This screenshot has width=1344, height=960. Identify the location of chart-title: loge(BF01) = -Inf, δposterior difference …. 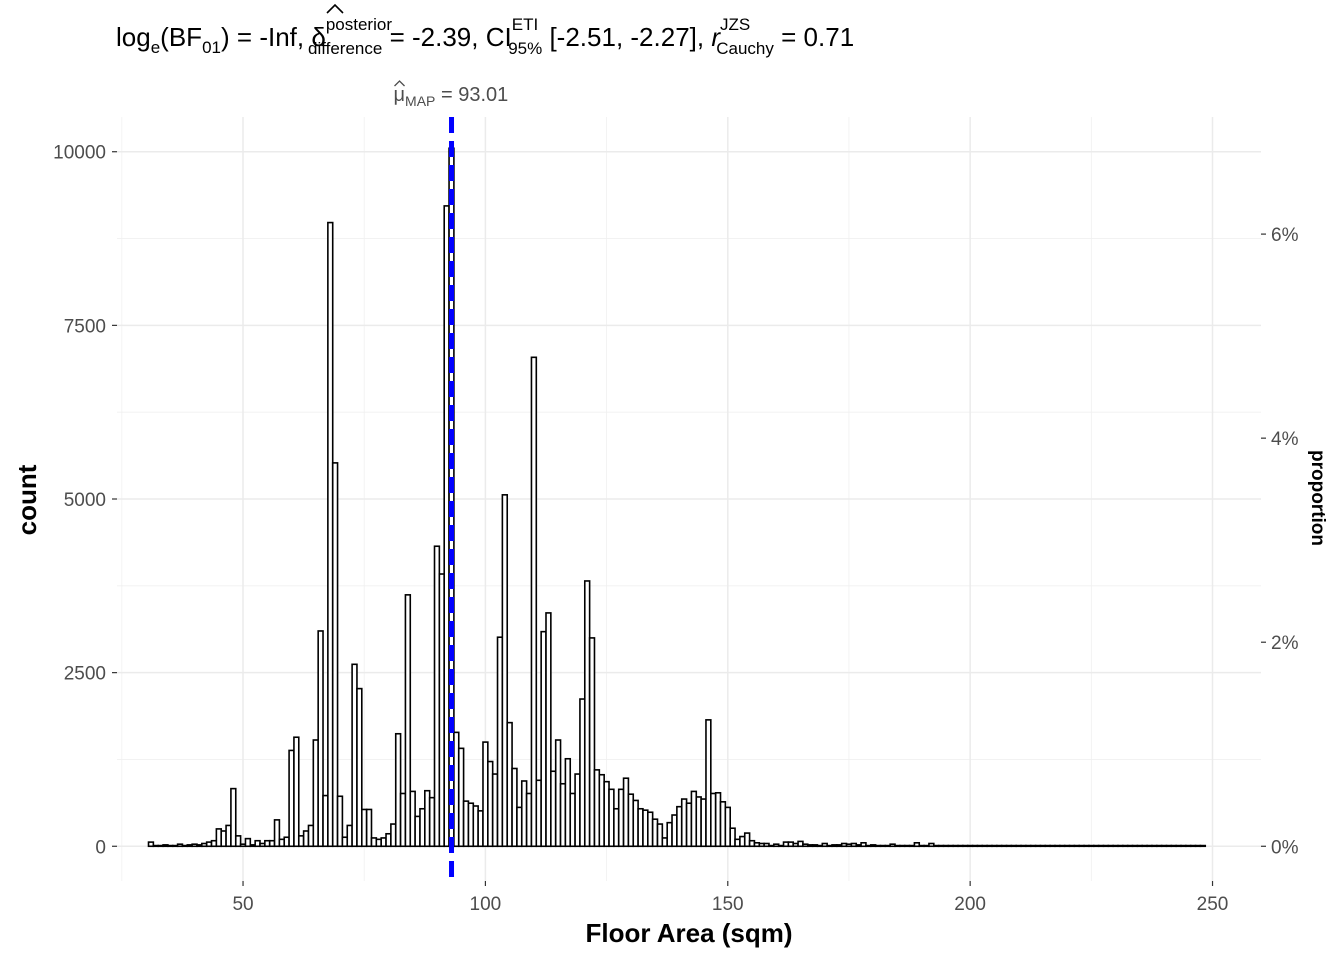
(485, 36).